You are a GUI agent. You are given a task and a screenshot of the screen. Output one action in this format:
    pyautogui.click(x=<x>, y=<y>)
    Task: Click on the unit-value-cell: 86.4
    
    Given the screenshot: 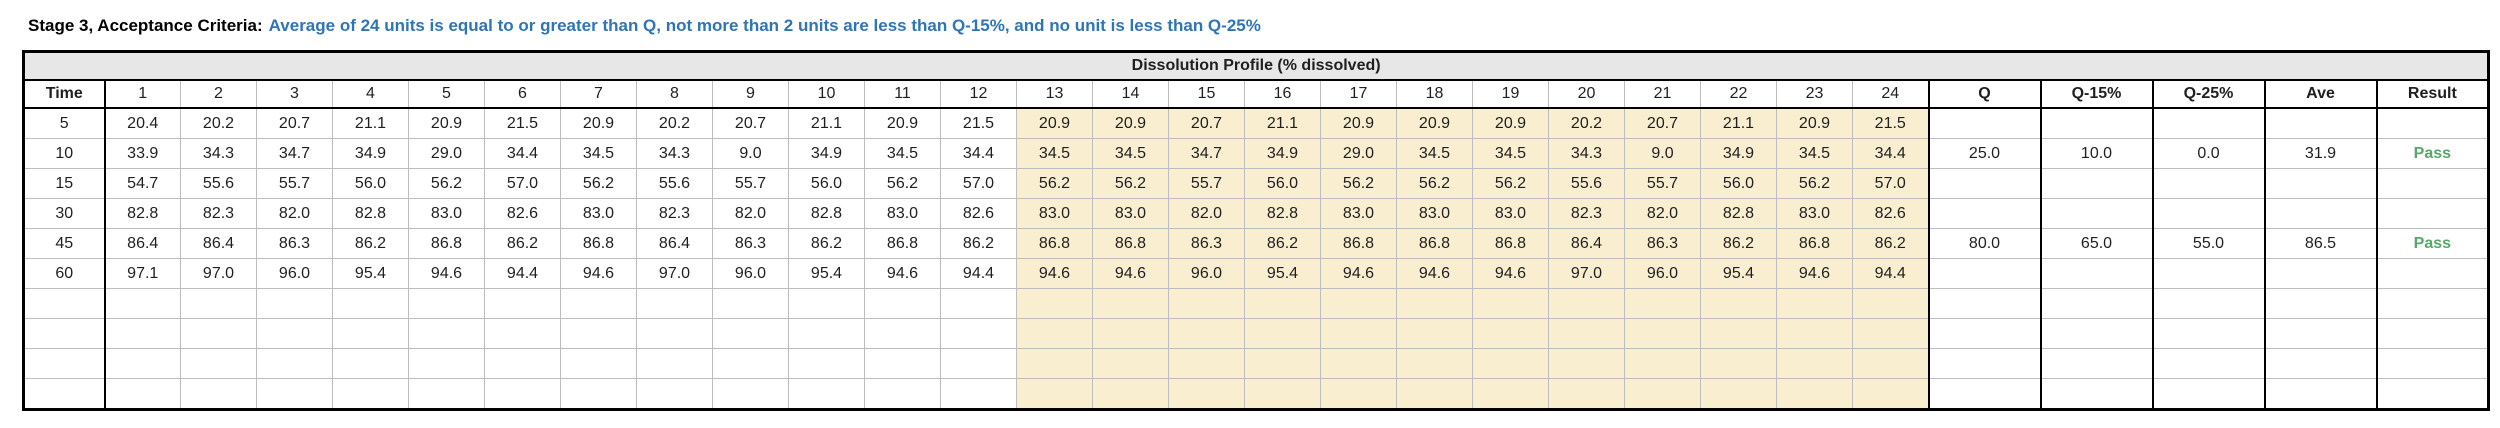 What is the action you would take?
    pyautogui.click(x=674, y=243)
    